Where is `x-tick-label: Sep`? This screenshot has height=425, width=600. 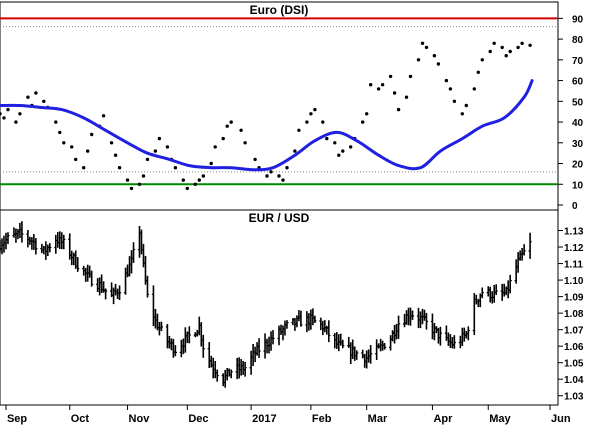 x-tick-label: Sep is located at coordinates (17, 419).